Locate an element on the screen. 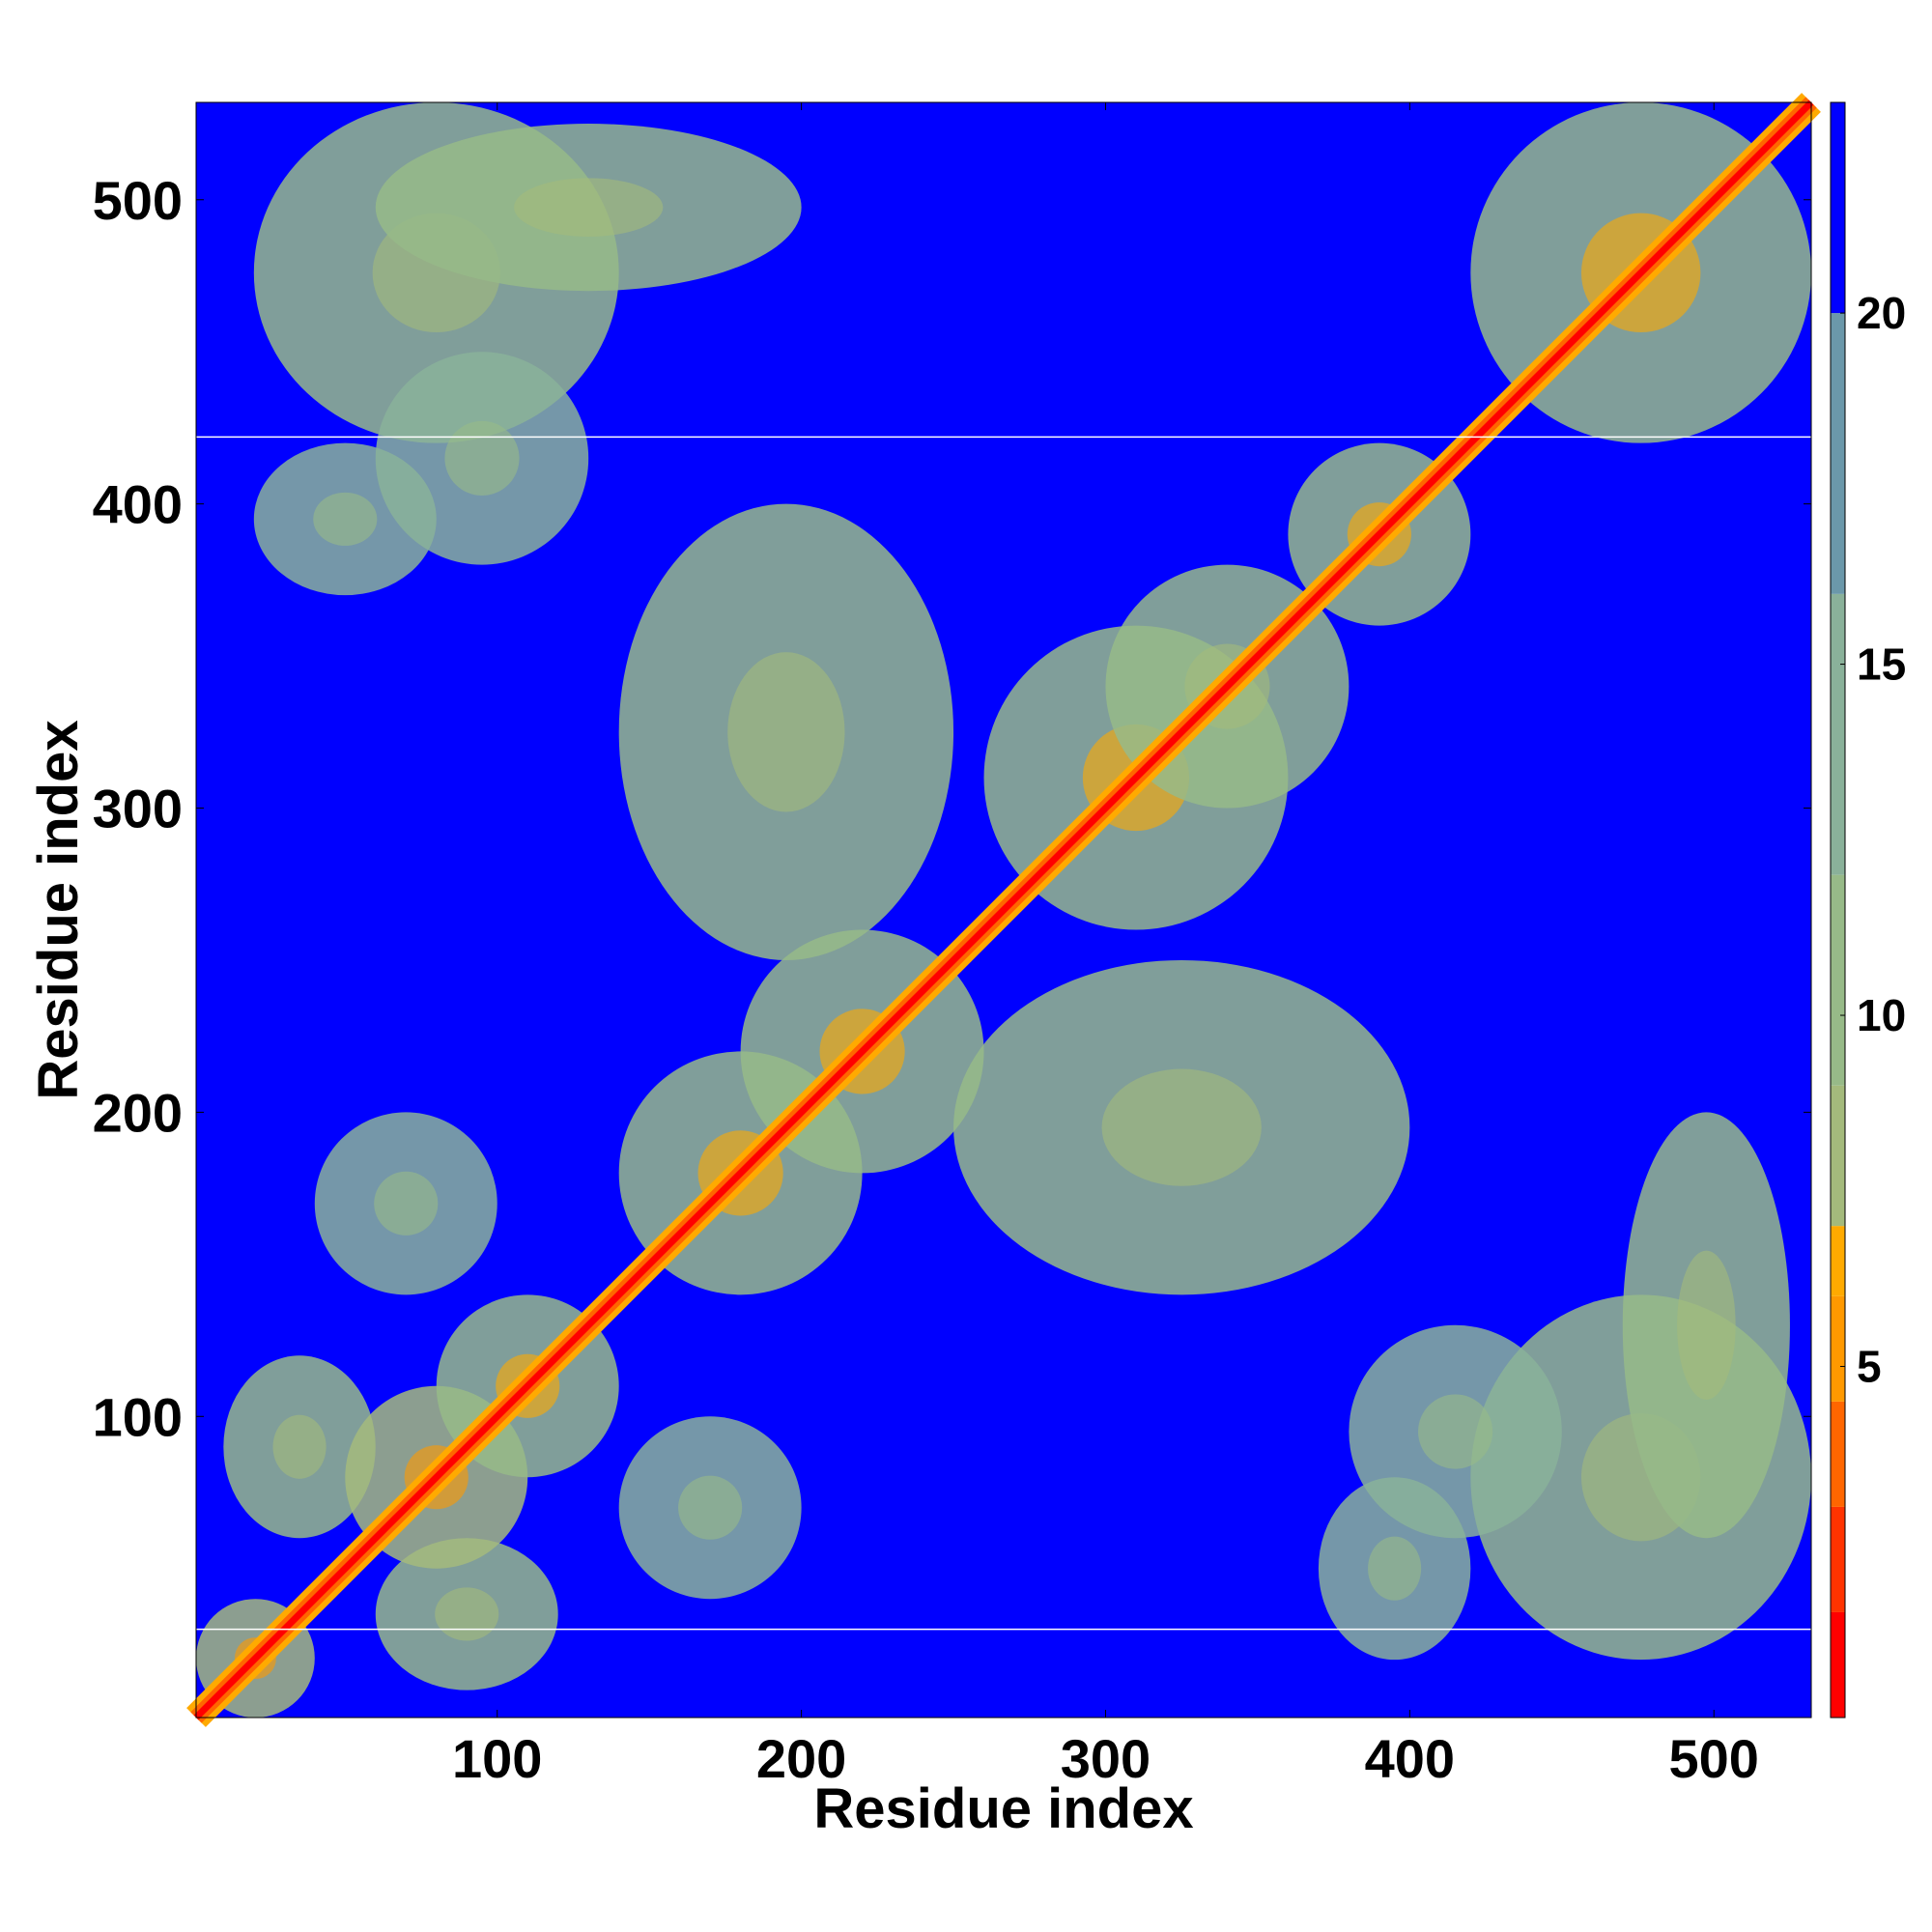 The width and height of the screenshot is (1932, 1932). x-tick-label: 500 is located at coordinates (1714, 1758).